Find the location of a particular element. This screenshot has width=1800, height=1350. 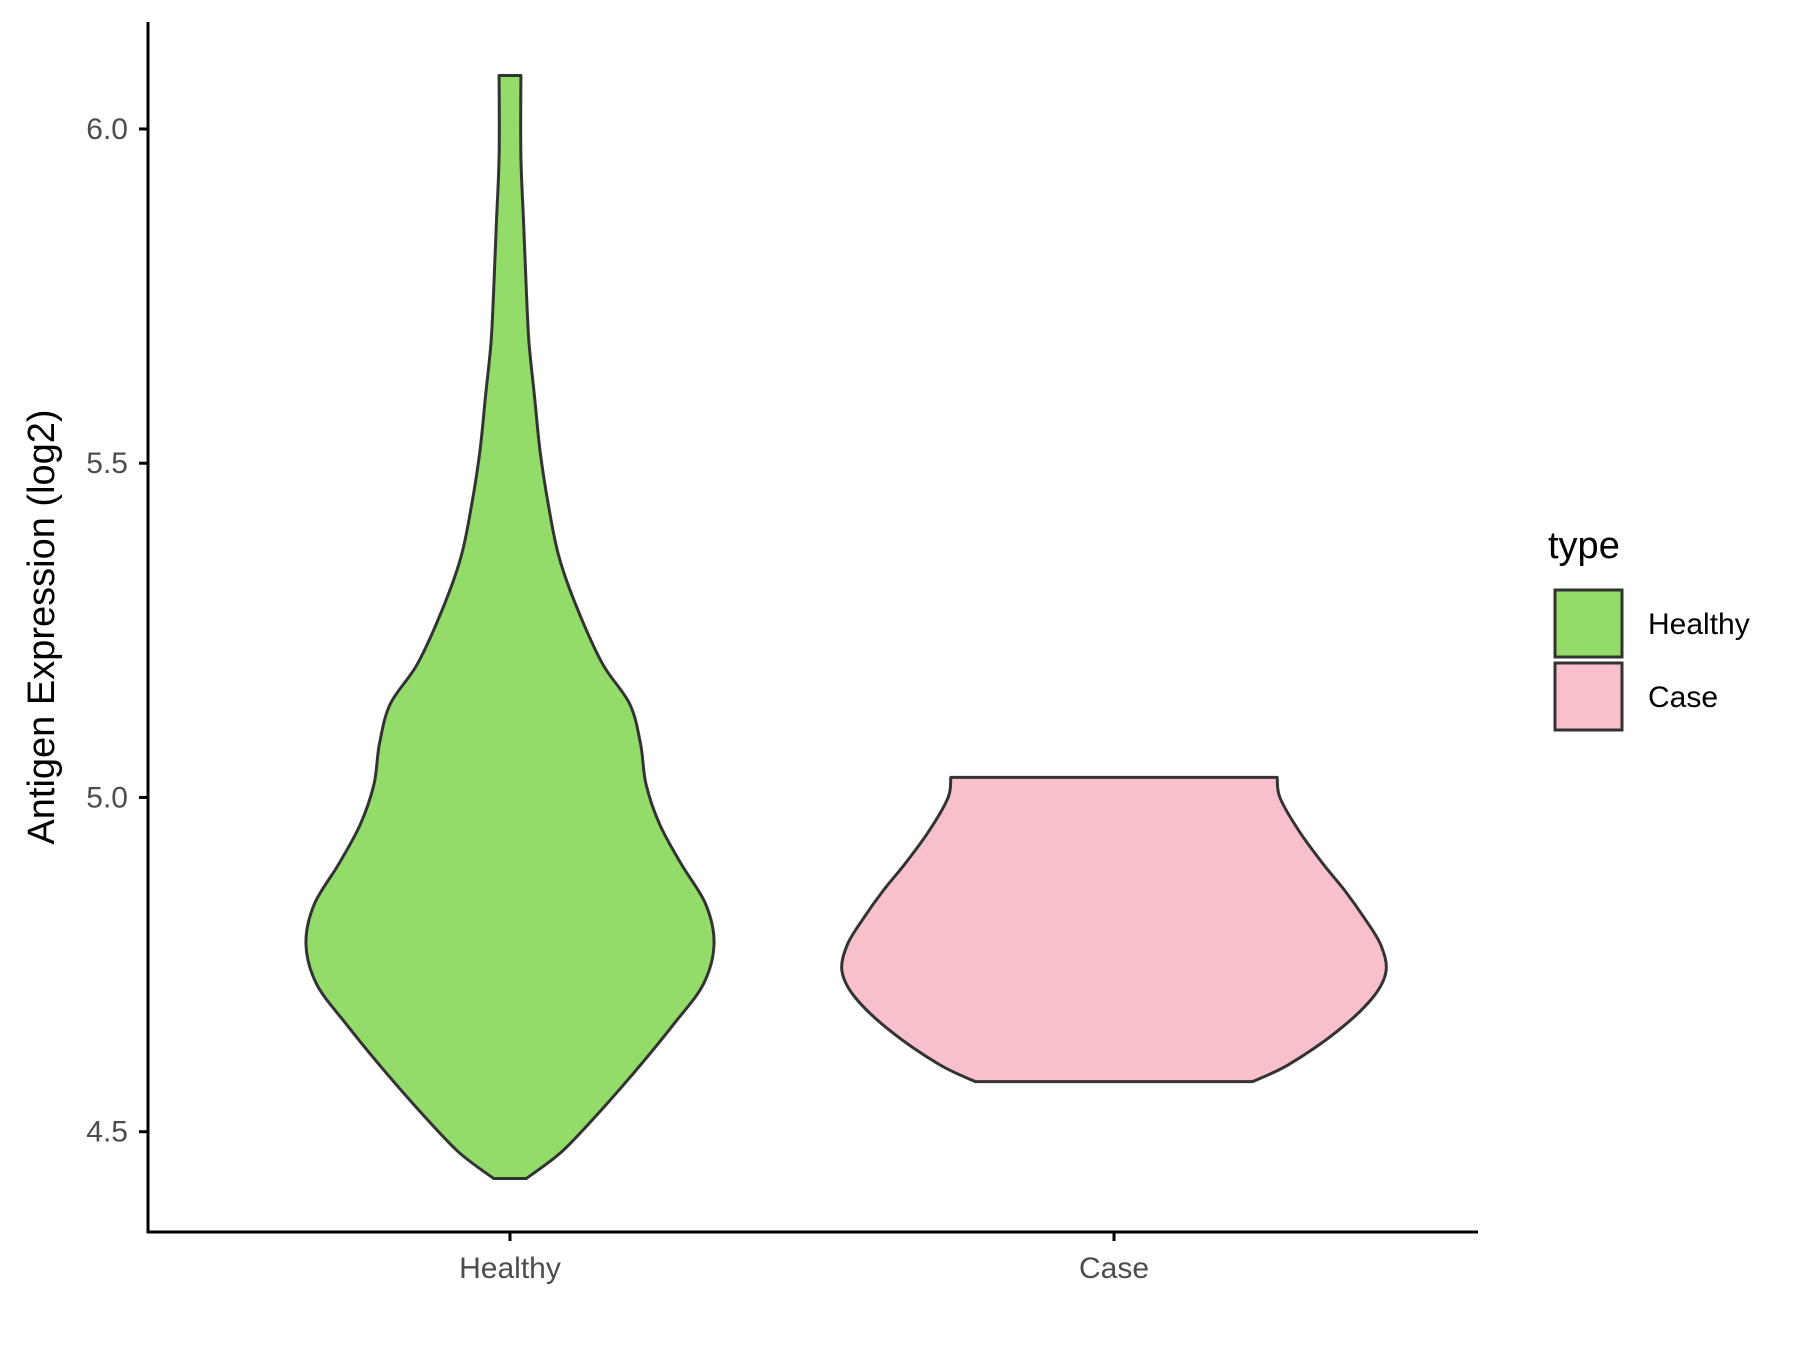

y-tick-label: 4.5 is located at coordinates (107, 1132).